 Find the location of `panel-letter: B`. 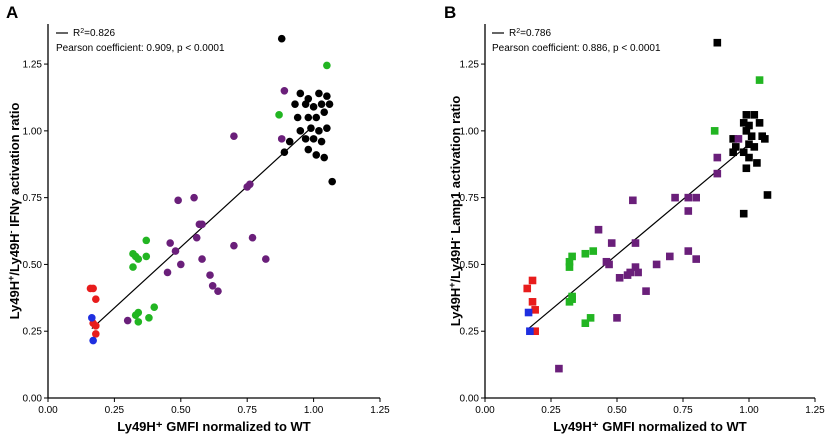

panel-letter: B is located at coordinates (450, 12).